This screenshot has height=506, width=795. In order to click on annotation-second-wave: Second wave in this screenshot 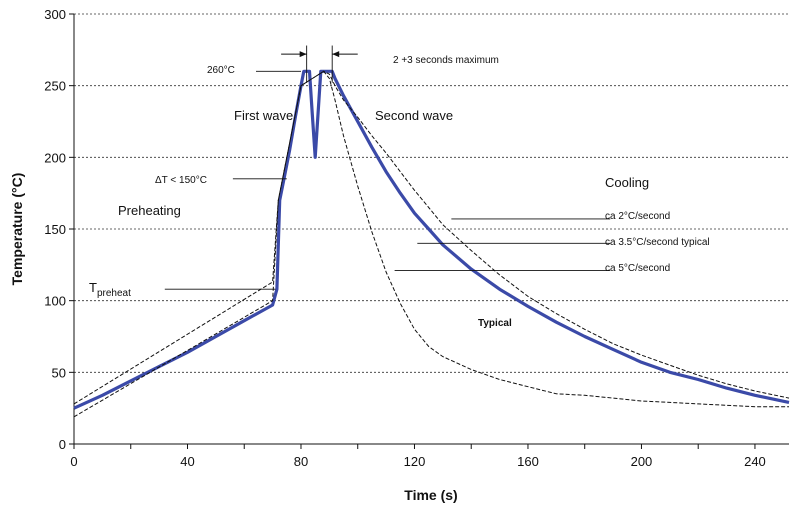, I will do `click(414, 115)`.